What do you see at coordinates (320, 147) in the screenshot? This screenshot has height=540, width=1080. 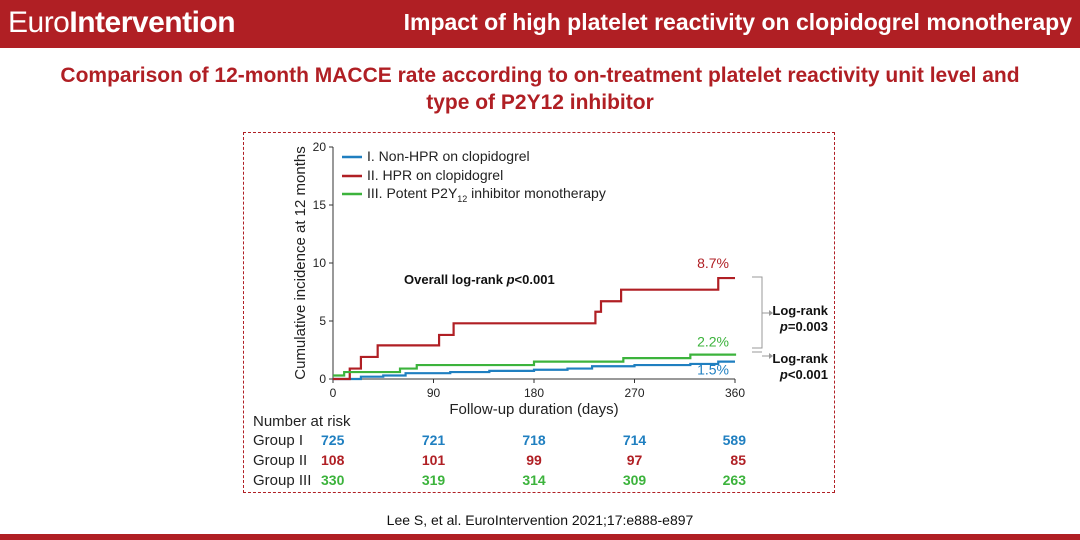 I see `y-tick-label: 20` at bounding box center [320, 147].